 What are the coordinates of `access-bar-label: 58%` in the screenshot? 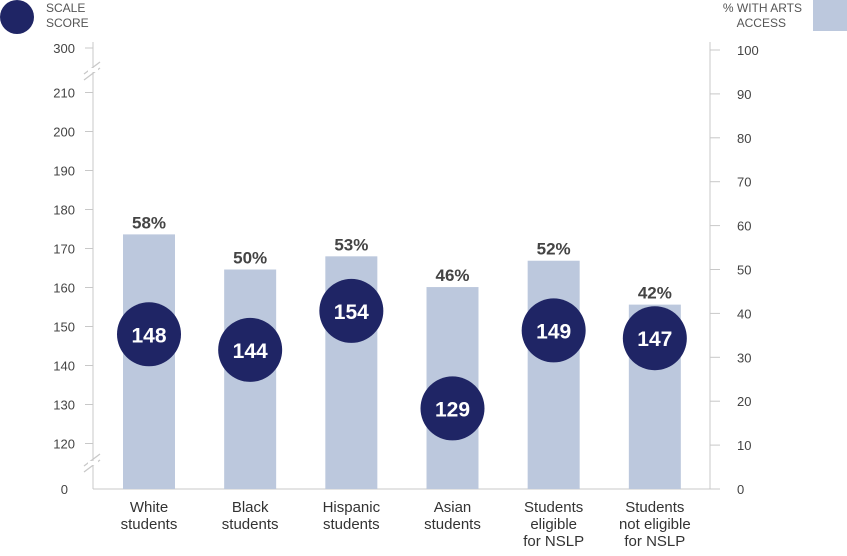 It's located at (149, 222).